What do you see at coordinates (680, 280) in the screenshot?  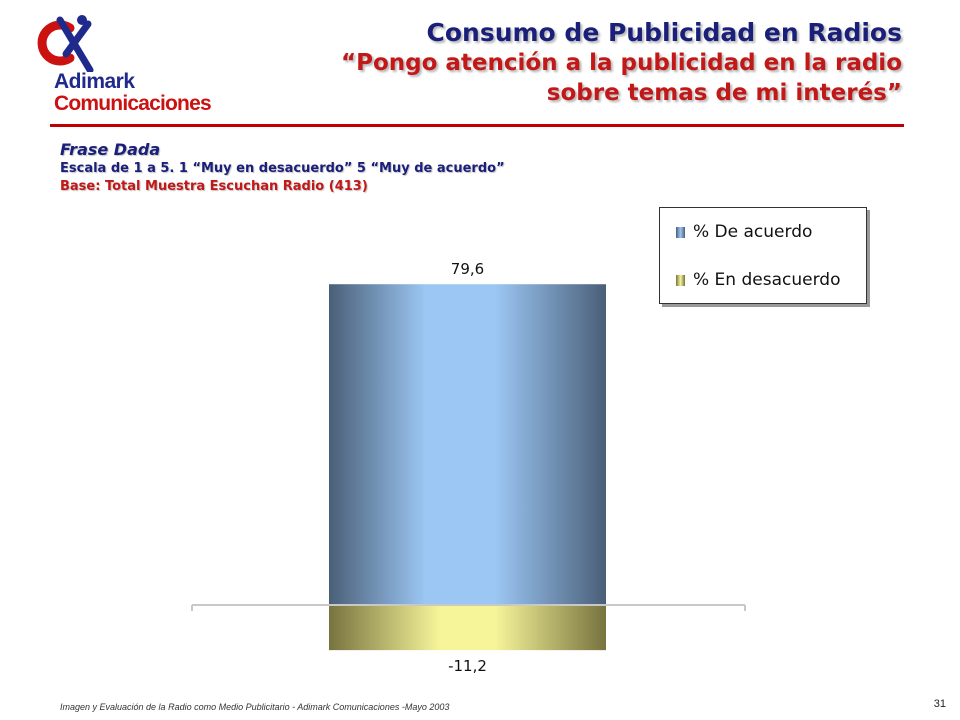 I see `legend-swatch-disagree` at bounding box center [680, 280].